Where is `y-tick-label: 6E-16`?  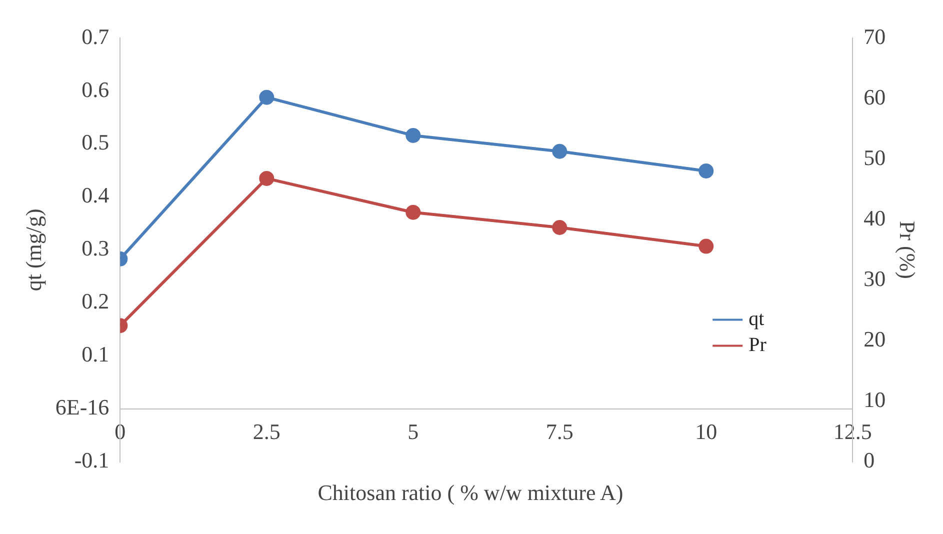 y-tick-label: 6E-16 is located at coordinates (82, 407).